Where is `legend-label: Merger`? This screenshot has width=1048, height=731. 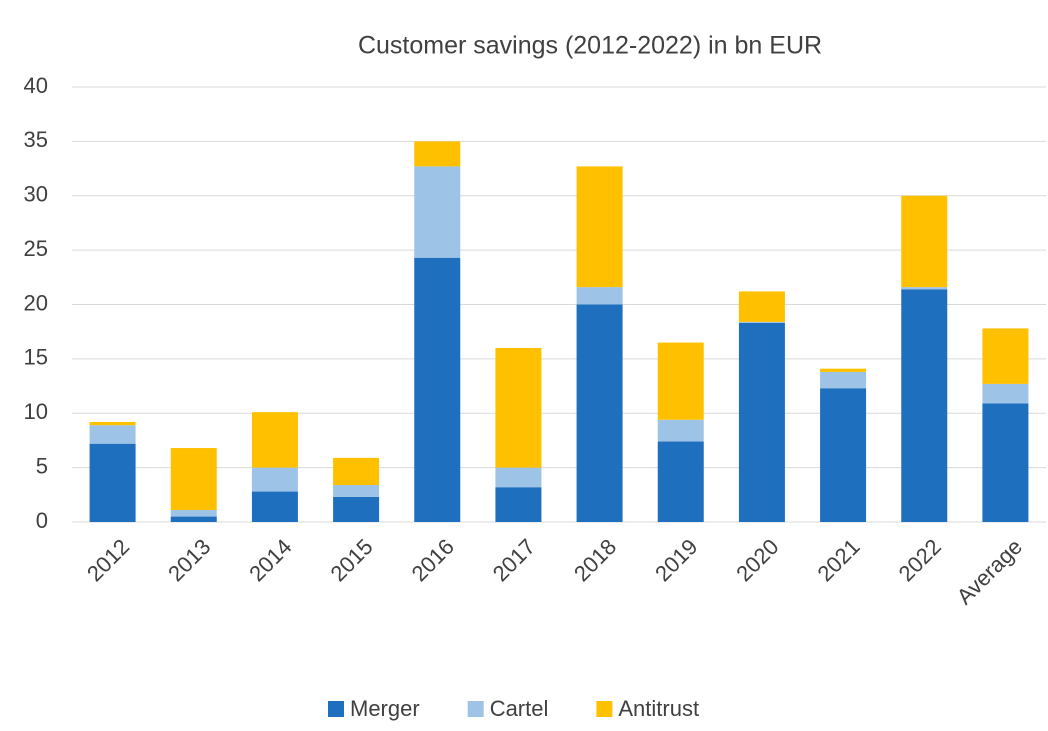 legend-label: Merger is located at coordinates (385, 708).